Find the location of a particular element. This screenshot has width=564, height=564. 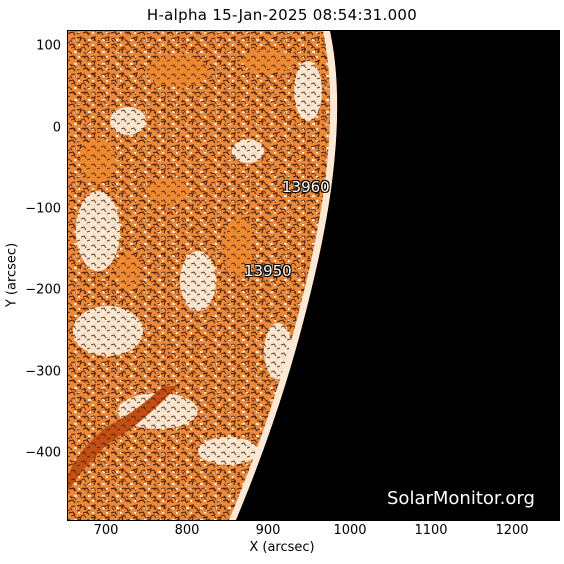

y-tick-label: 100 is located at coordinates (48, 46).